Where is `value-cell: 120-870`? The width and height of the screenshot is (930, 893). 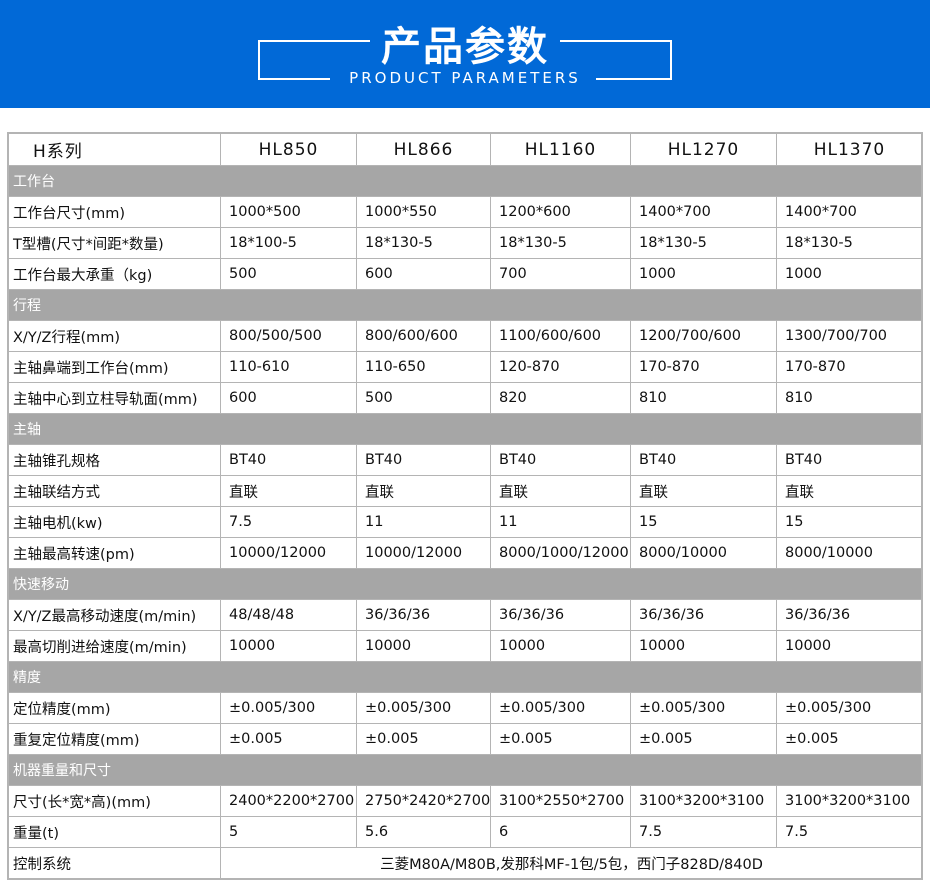 value-cell: 120-870 is located at coordinates (560, 367).